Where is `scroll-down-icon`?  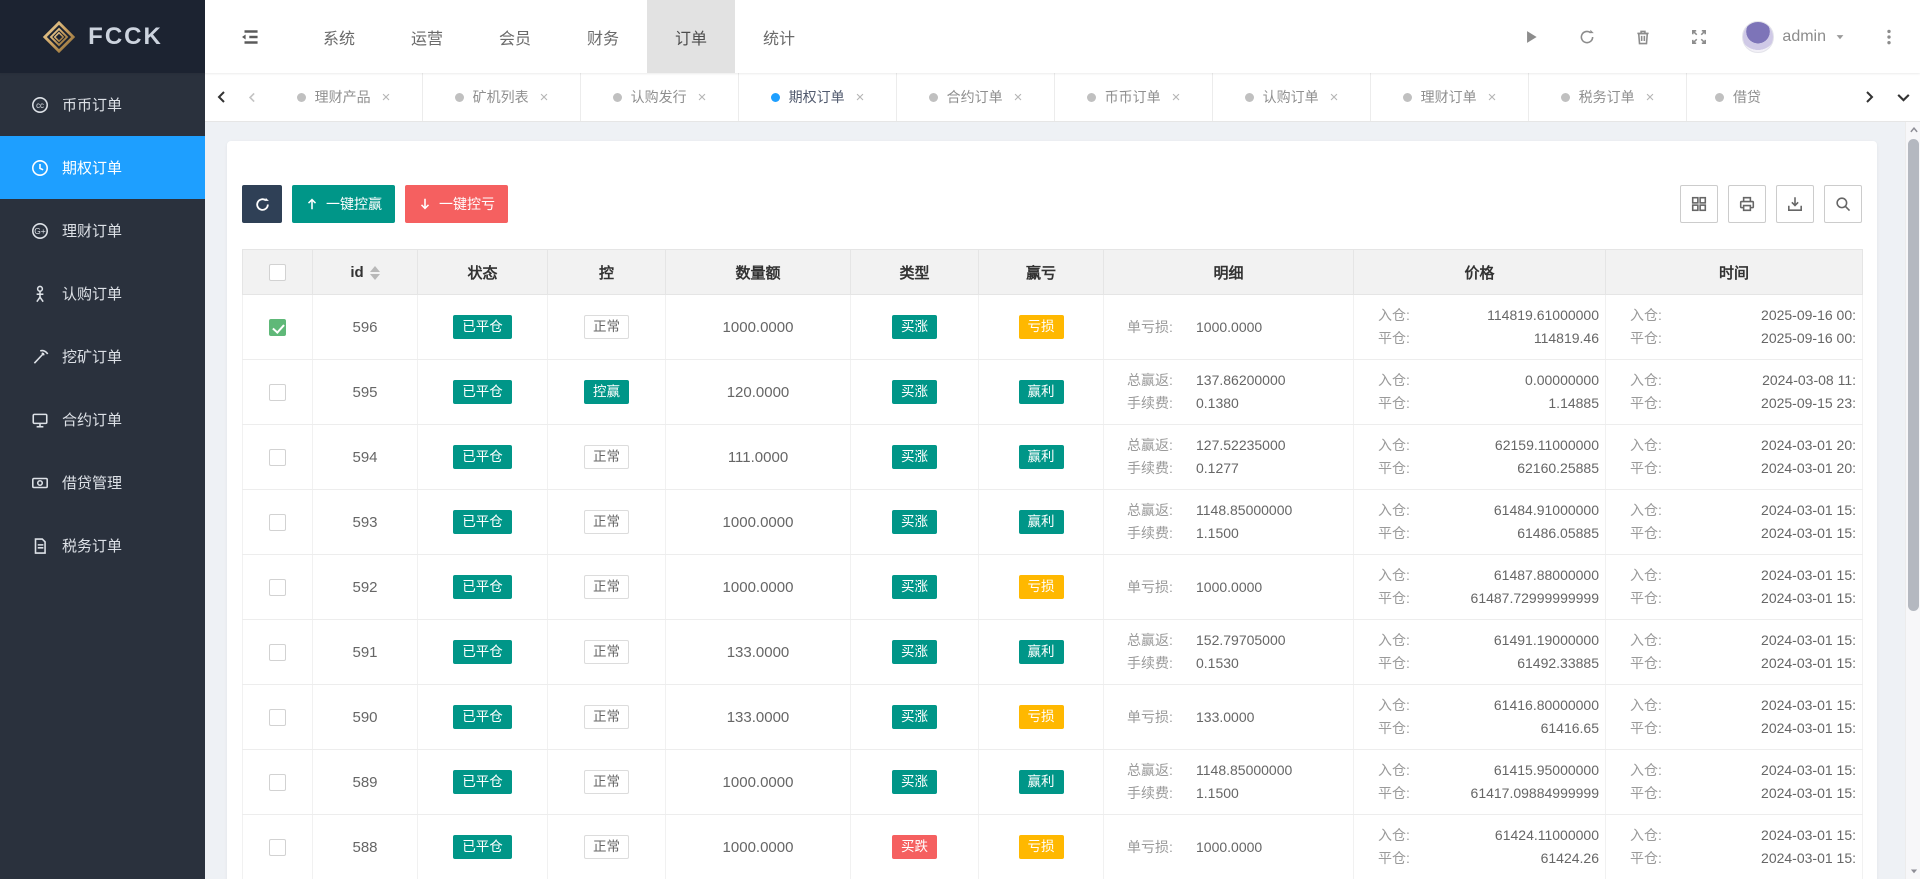 scroll-down-icon is located at coordinates (1913, 871).